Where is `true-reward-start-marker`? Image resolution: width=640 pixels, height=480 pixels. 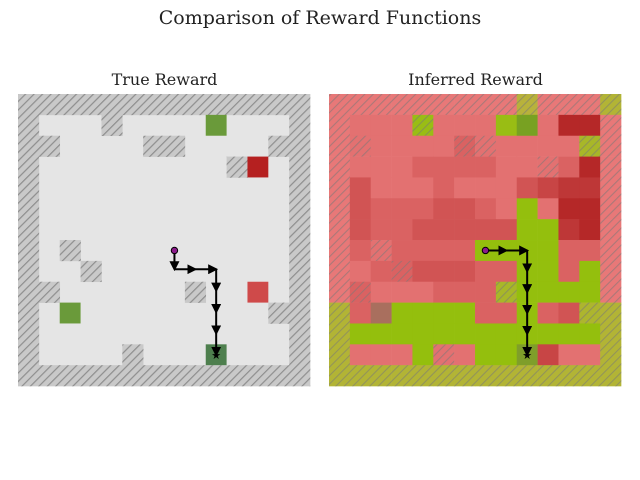 true-reward-start-marker is located at coordinates (174, 250).